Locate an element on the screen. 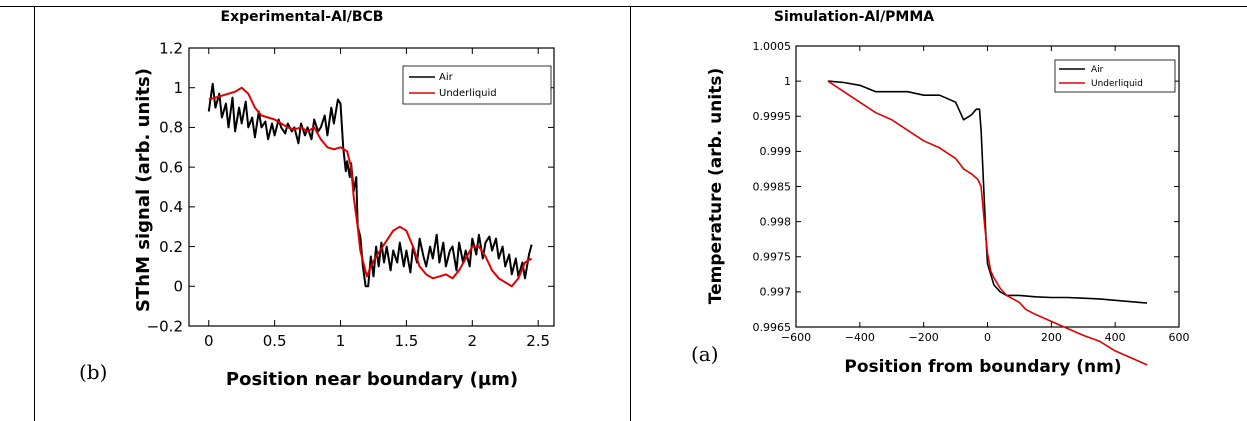  y-tick-label: 0.998 is located at coordinates (776, 221).